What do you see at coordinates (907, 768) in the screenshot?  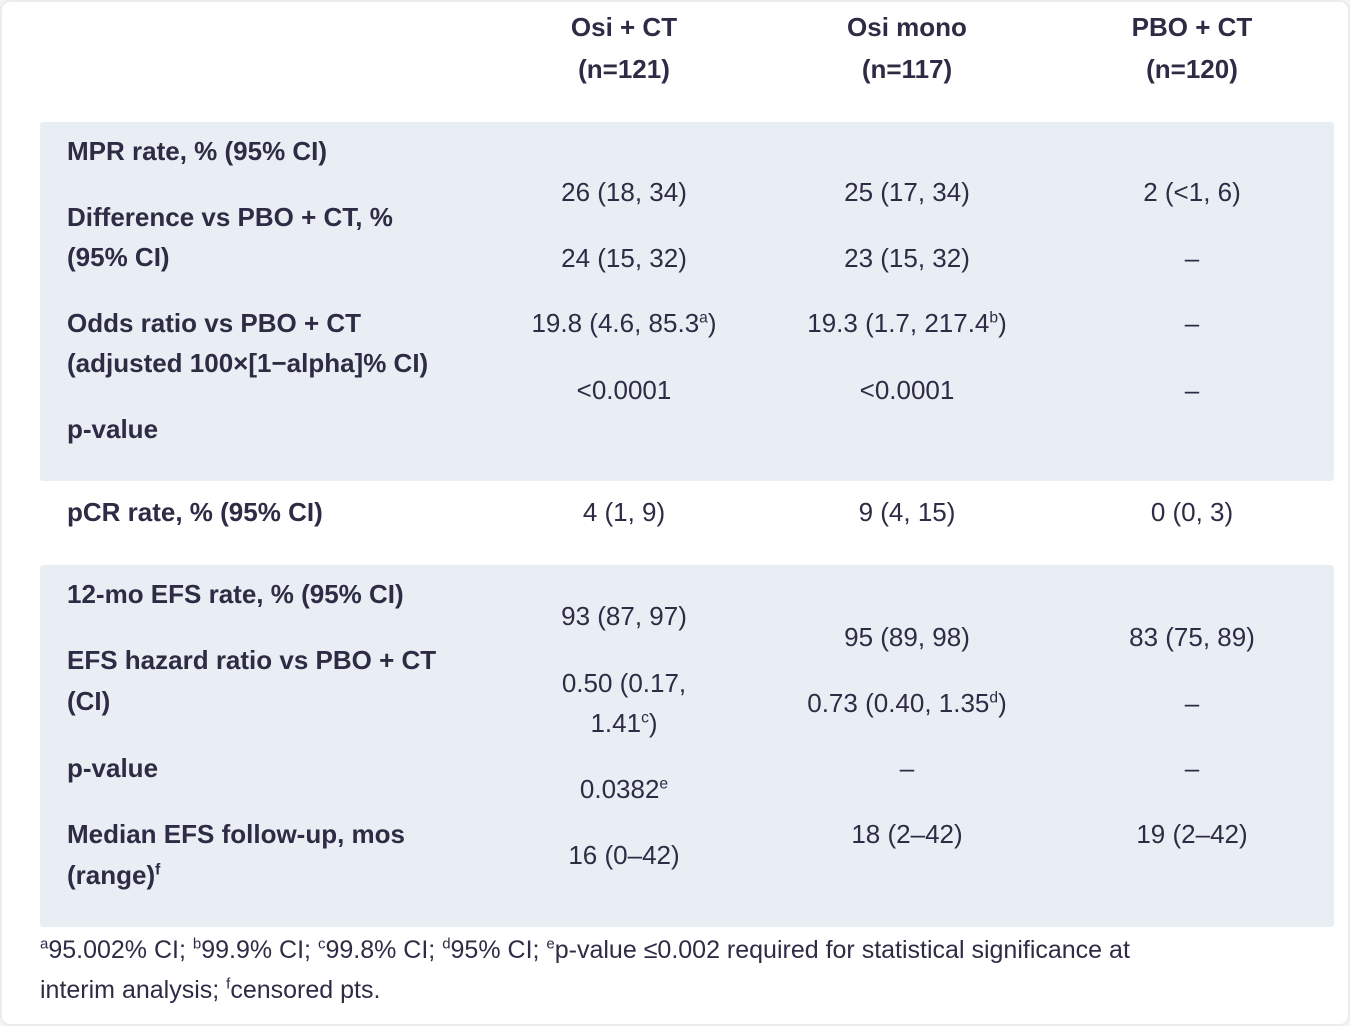 I see `cell-p-value-efs-osi-mono: –` at bounding box center [907, 768].